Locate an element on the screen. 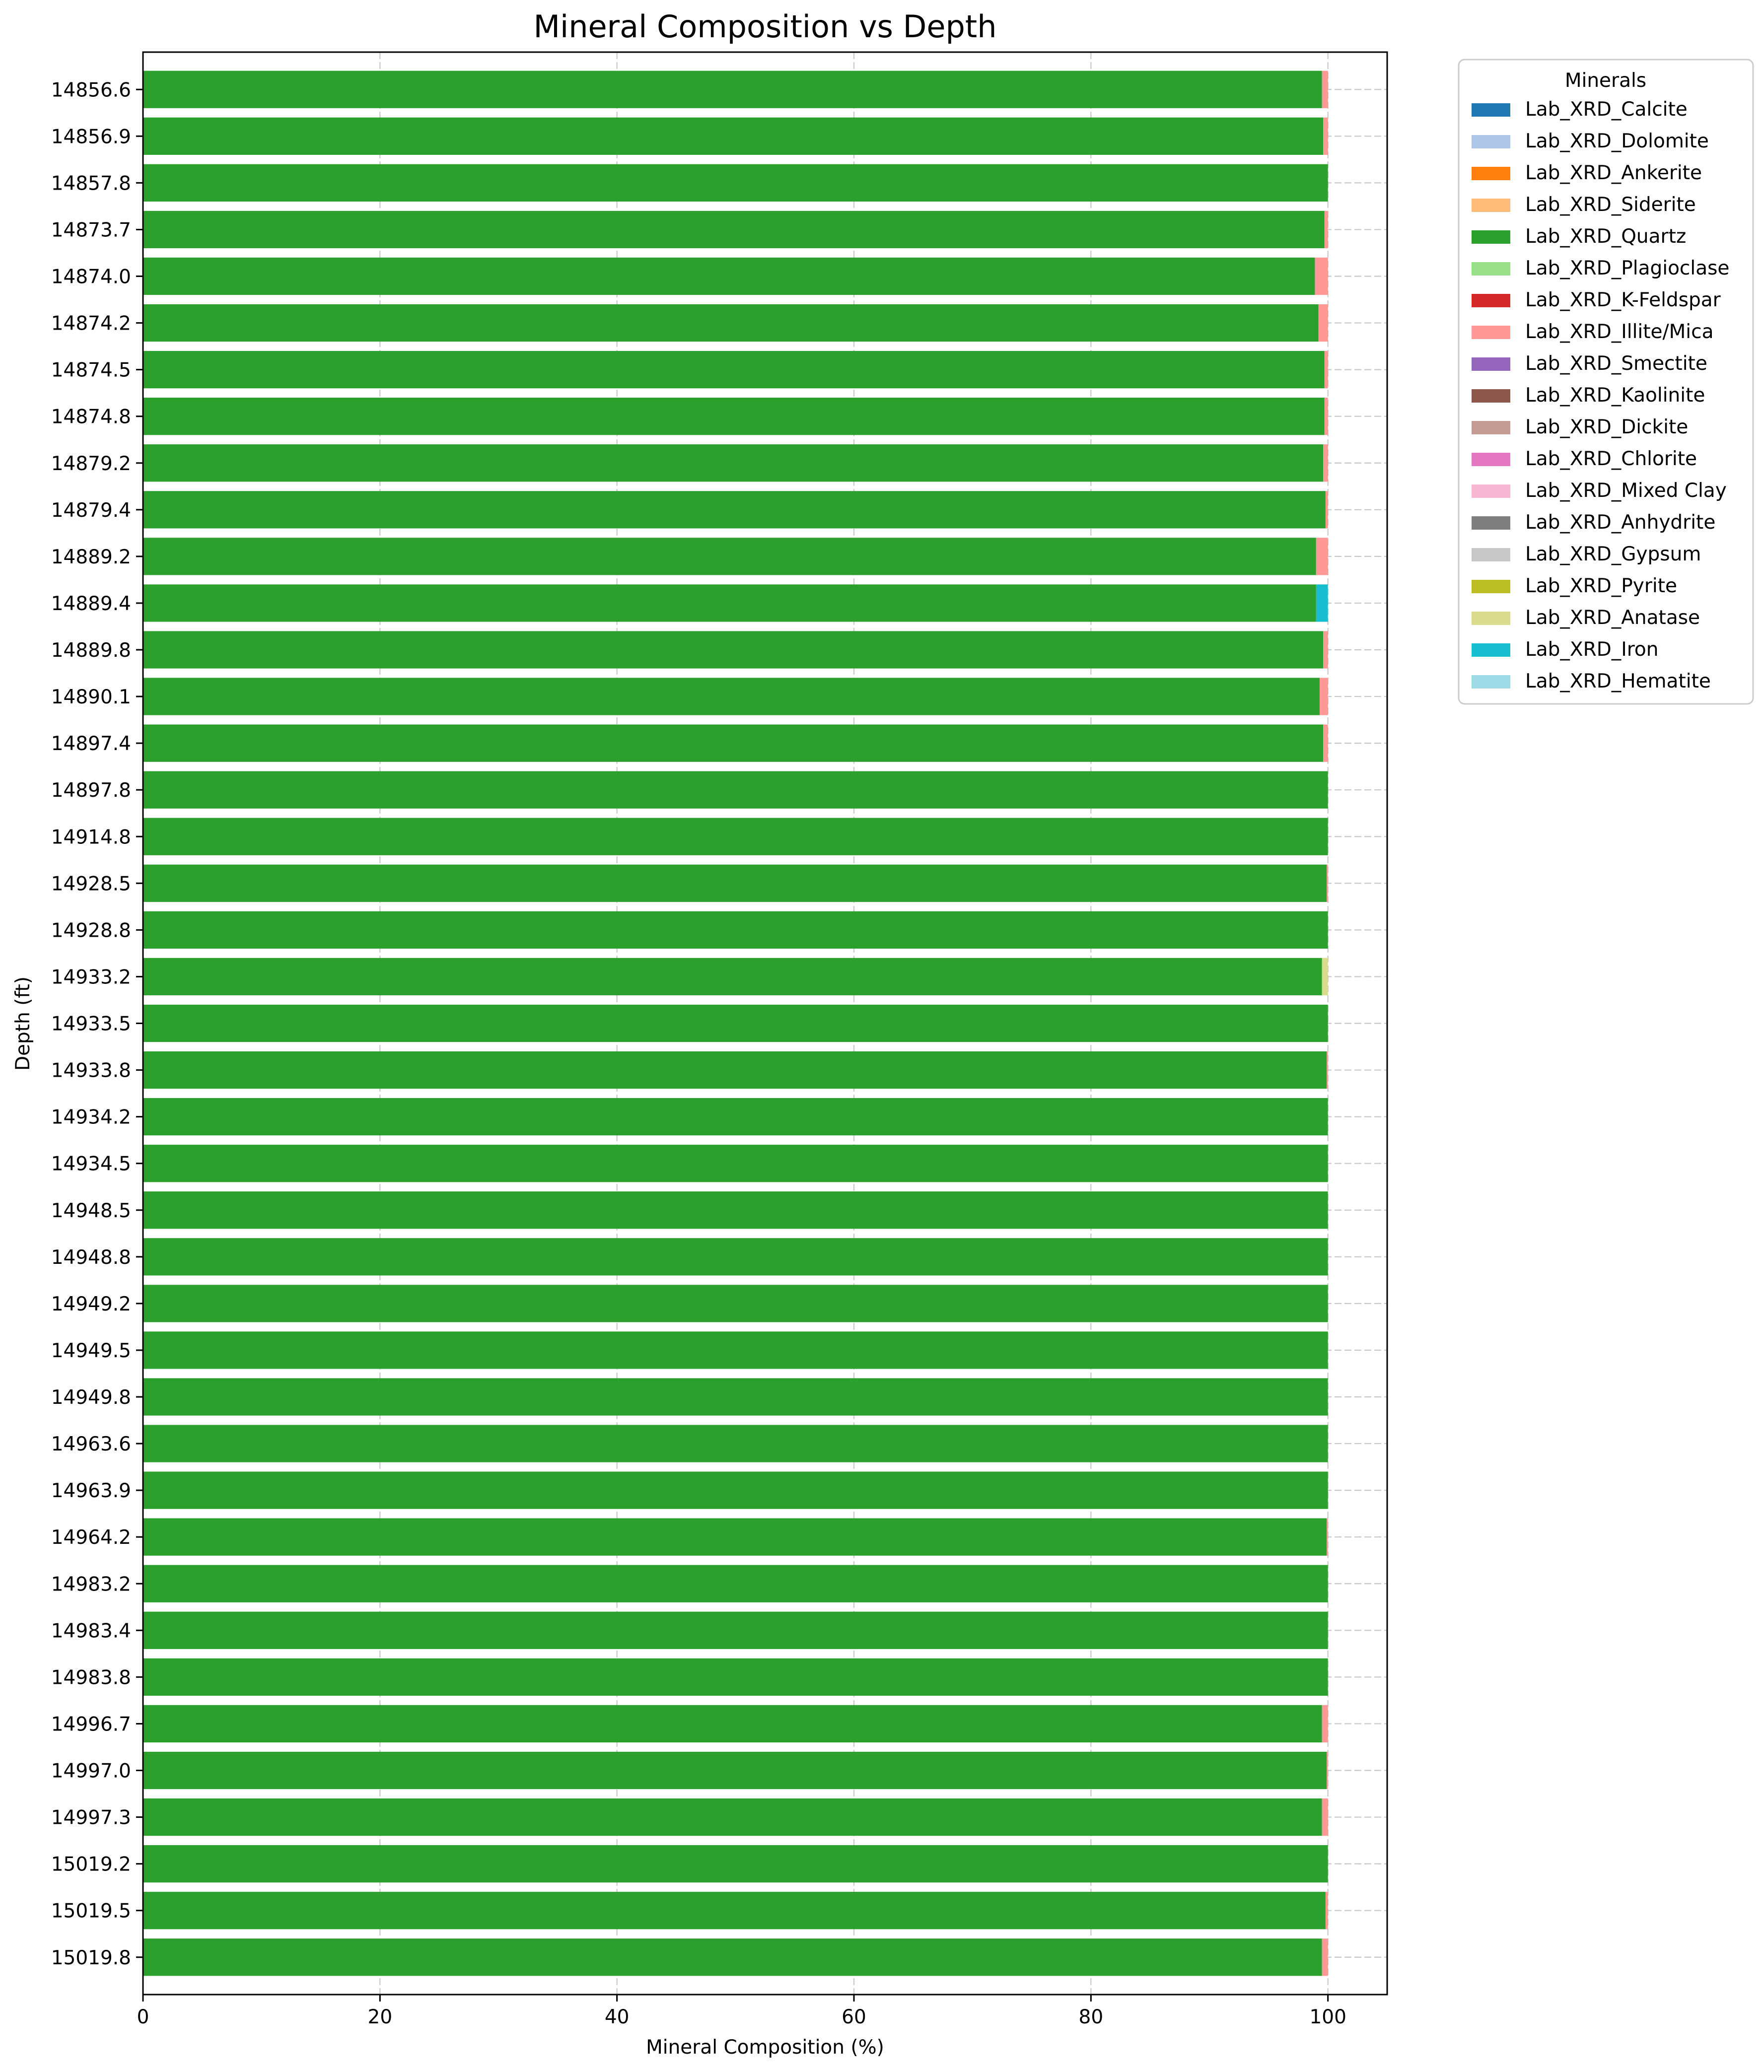 This screenshot has width=1764, height=2072. x-tick-label: 0 is located at coordinates (143, 2017).